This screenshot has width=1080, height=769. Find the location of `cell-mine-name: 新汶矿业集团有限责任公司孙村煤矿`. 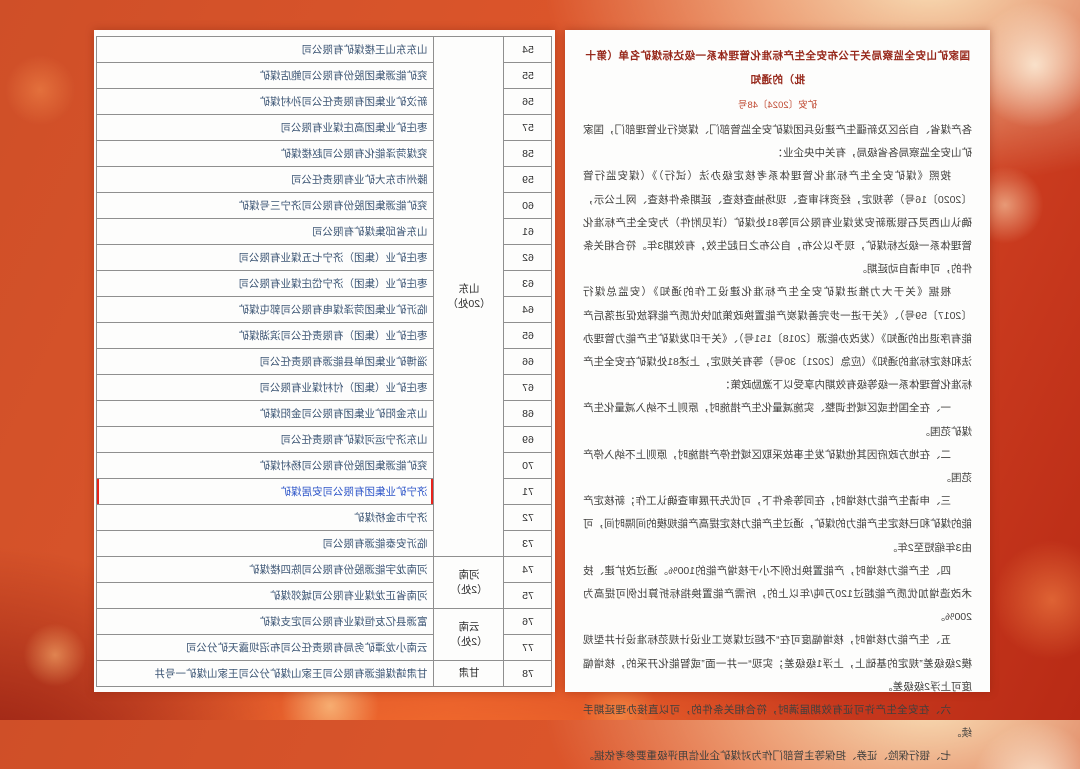

cell-mine-name: 新汶矿业集团有限责任公司孙村煤矿 is located at coordinates (265, 102).